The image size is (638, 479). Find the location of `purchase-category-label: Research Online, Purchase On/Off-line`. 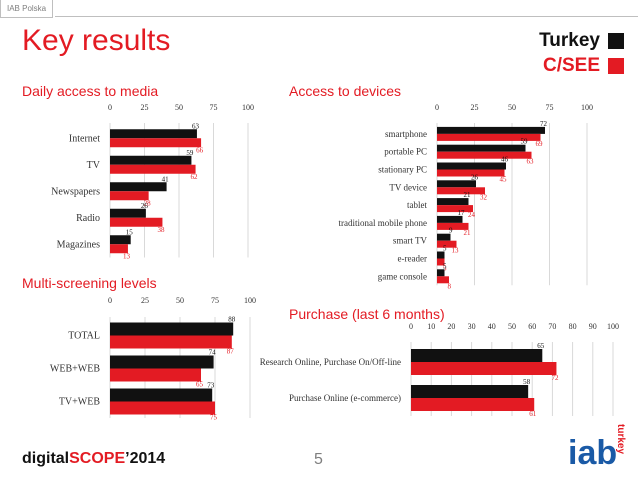

purchase-category-label: Research Online, Purchase On/Off-line is located at coordinates (330, 362).